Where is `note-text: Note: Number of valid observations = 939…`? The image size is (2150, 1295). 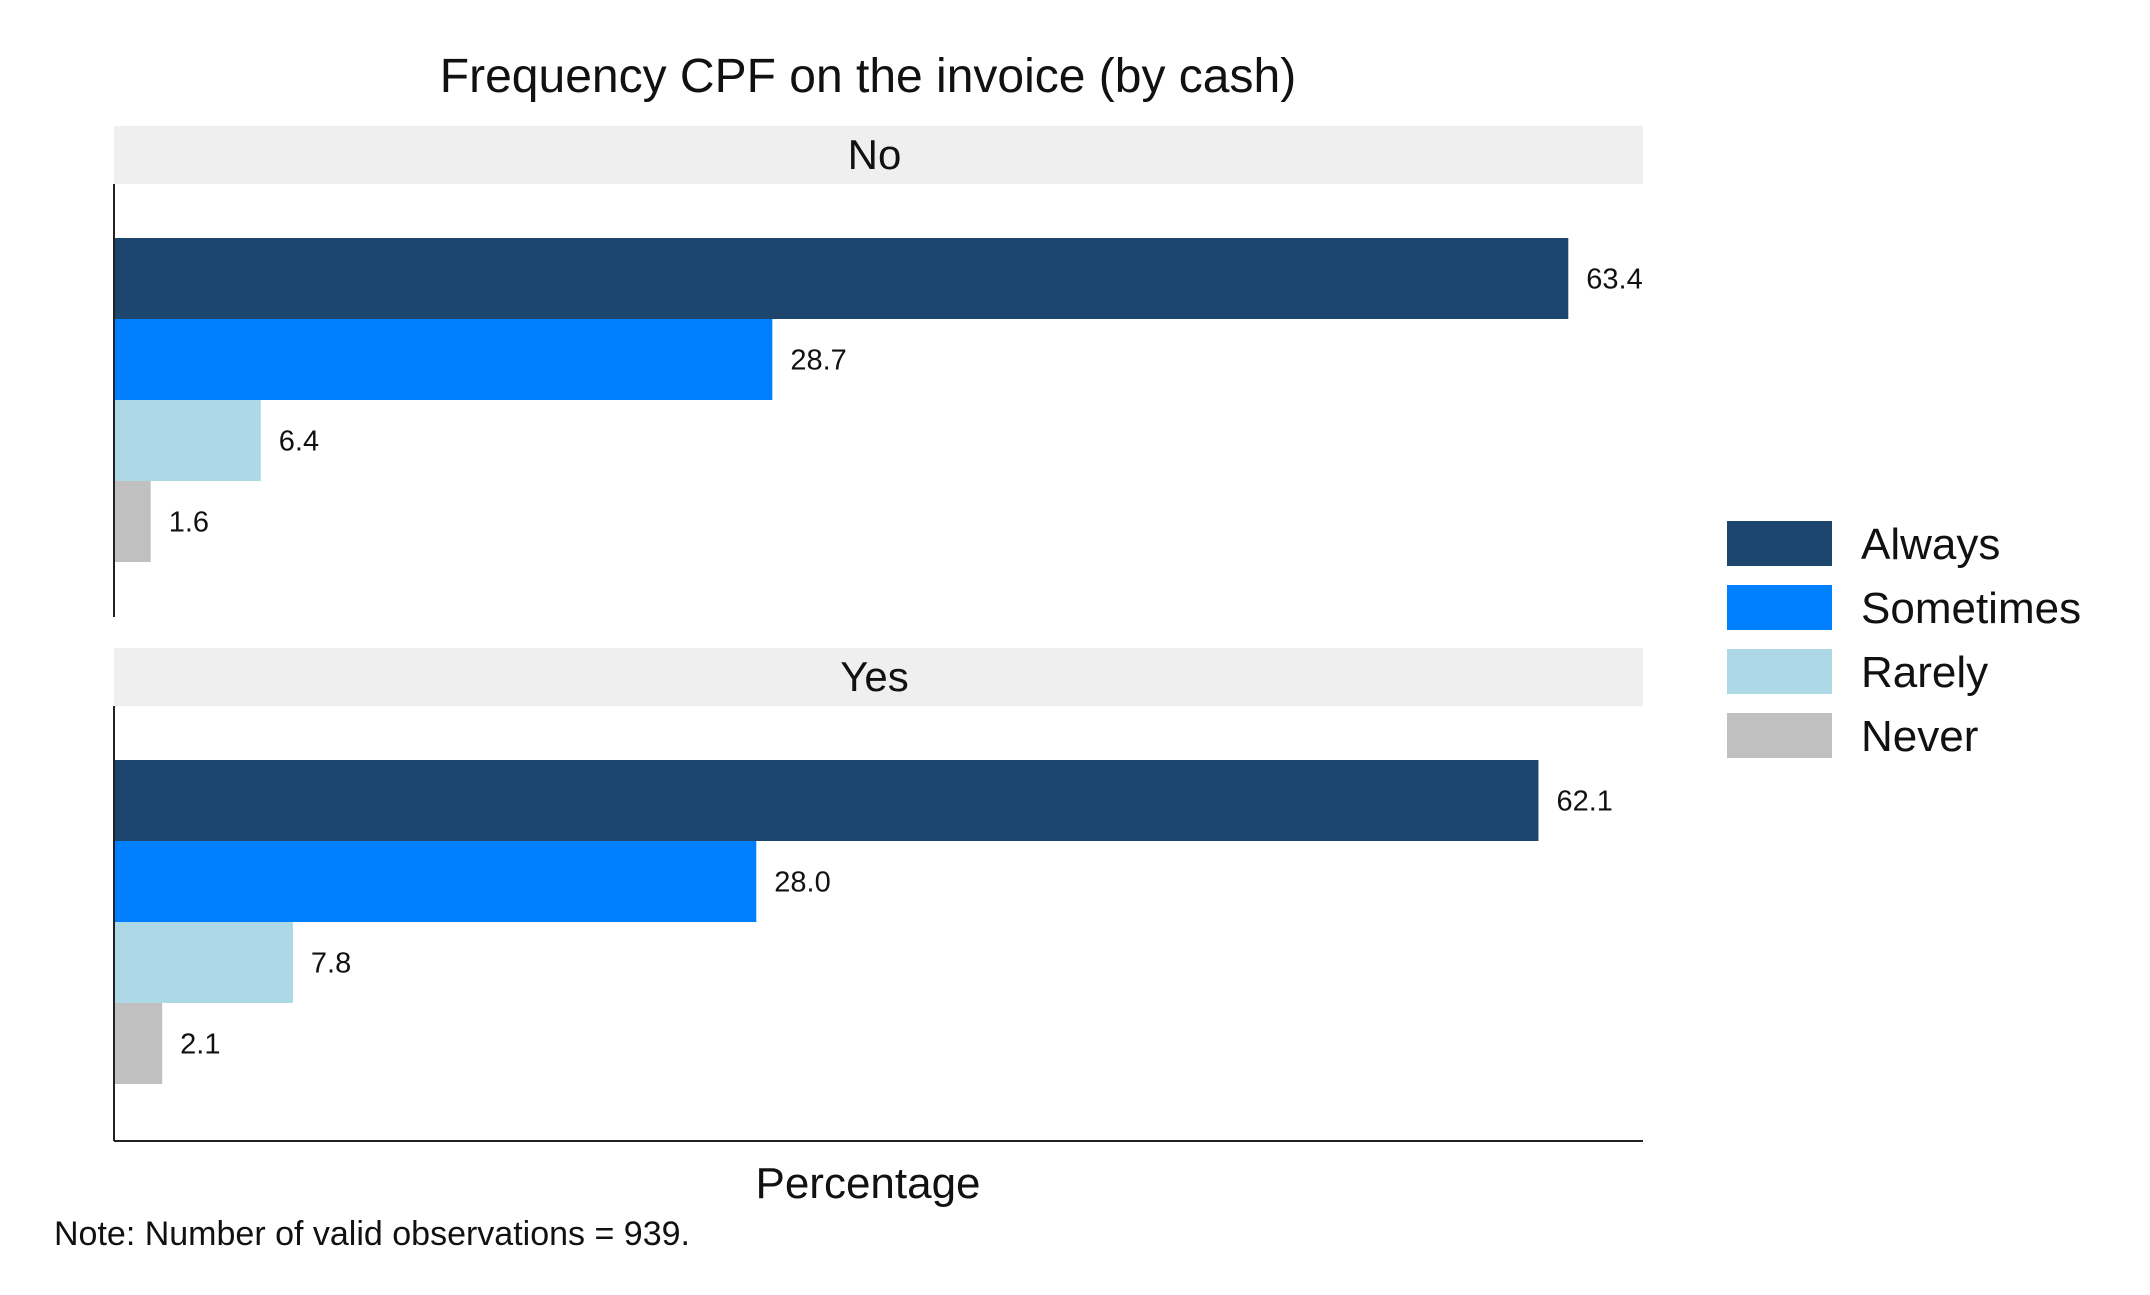
note-text: Note: Number of valid observations = 939… is located at coordinates (372, 1234).